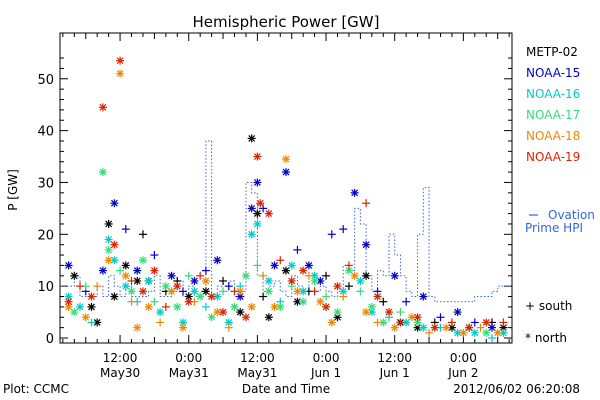 This screenshot has height=400, width=600. What do you see at coordinates (45, 80) in the screenshot?
I see `y-tick-label: 50` at bounding box center [45, 80].